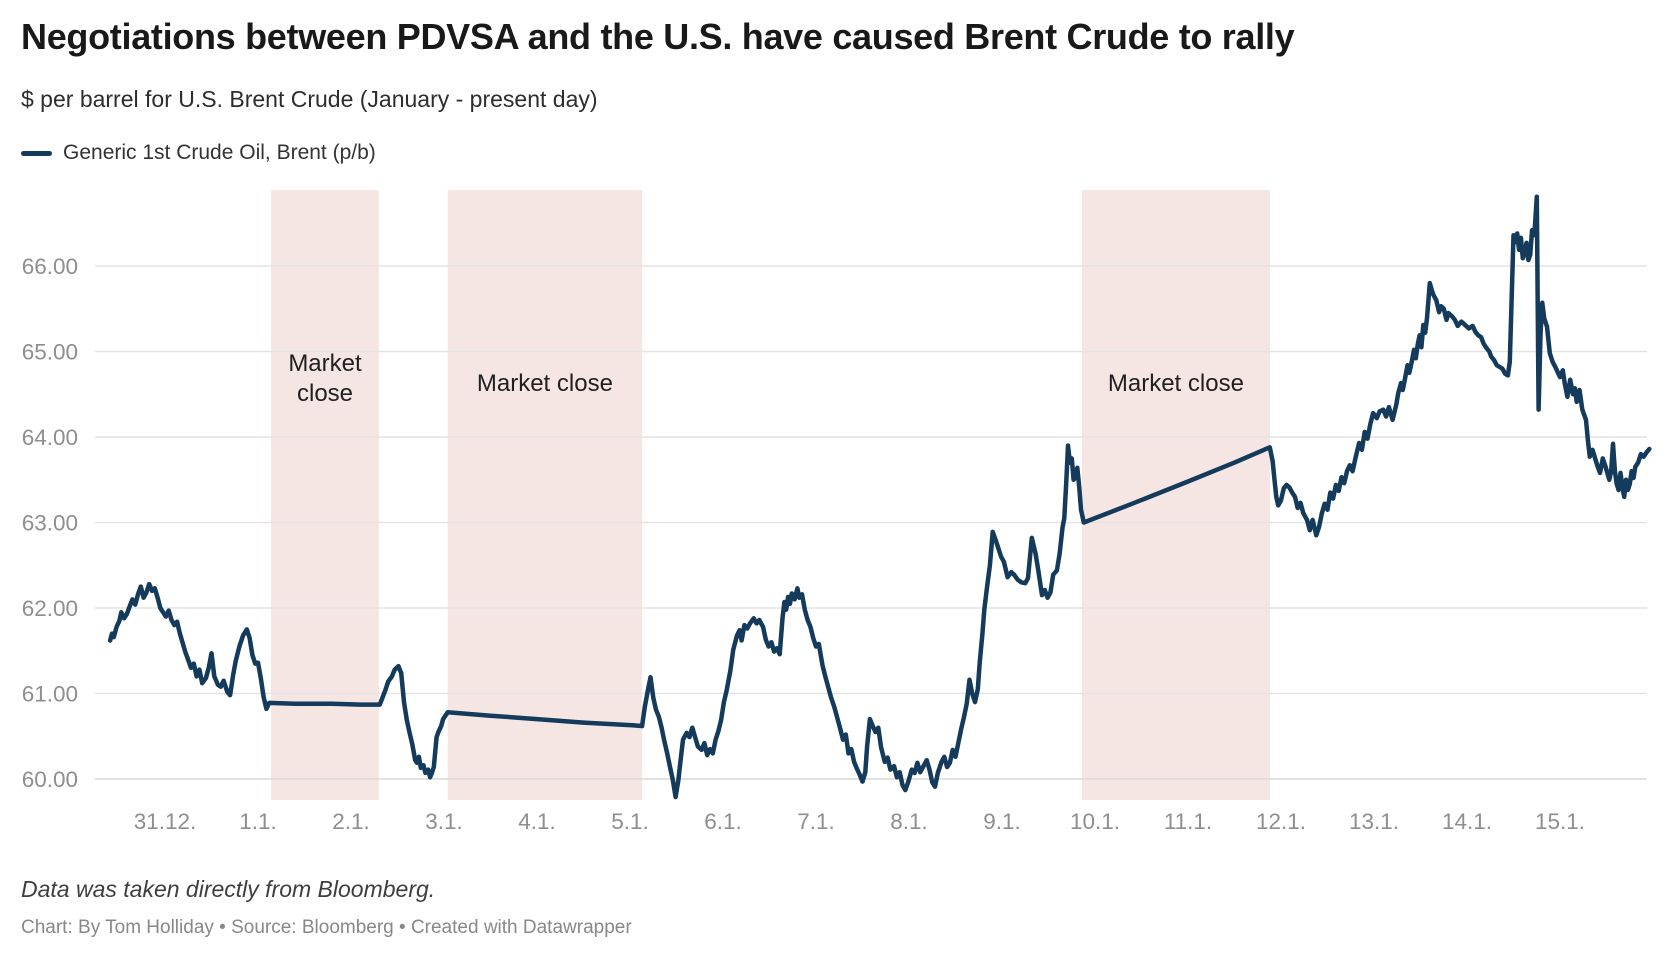 The width and height of the screenshot is (1668, 964). I want to click on legend-label: Generic 1st Crude Oil, Brent (p/b), so click(219, 152).